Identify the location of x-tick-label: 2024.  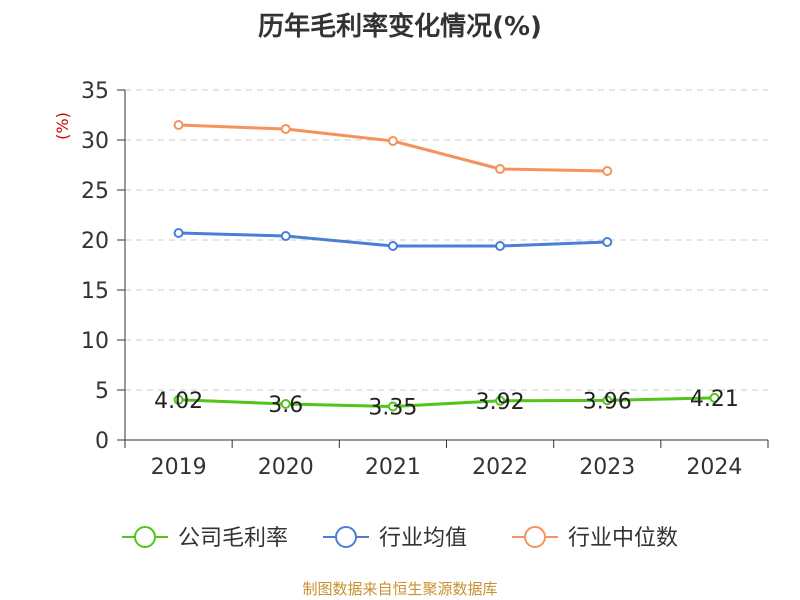
(714, 467).